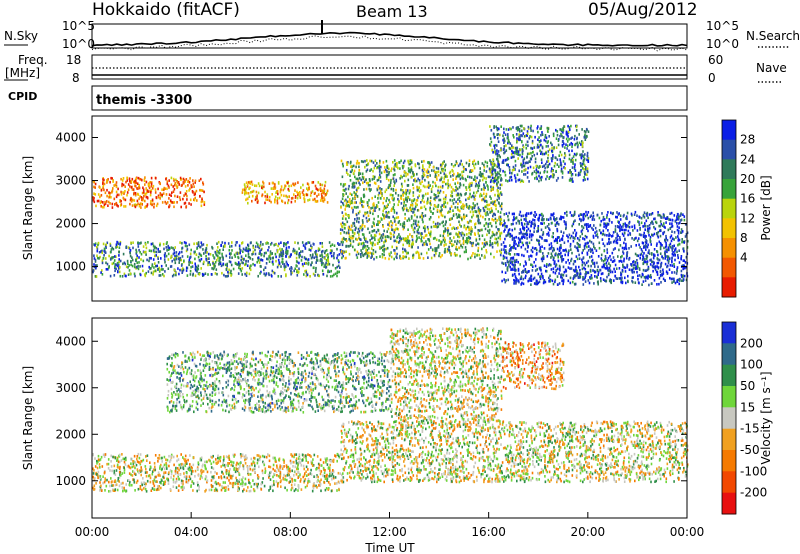 This screenshot has height=554, width=800. Describe the element at coordinates (715, 60) in the screenshot. I see `nave-tick-top: 60` at that location.